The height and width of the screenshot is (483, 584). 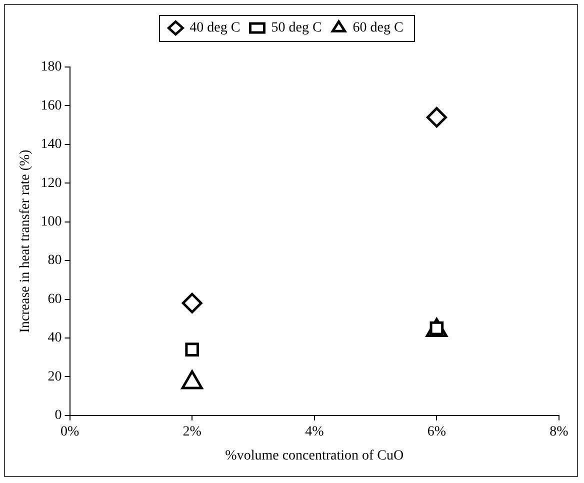 What do you see at coordinates (314, 432) in the screenshot?
I see `x-tick-label: 4%` at bounding box center [314, 432].